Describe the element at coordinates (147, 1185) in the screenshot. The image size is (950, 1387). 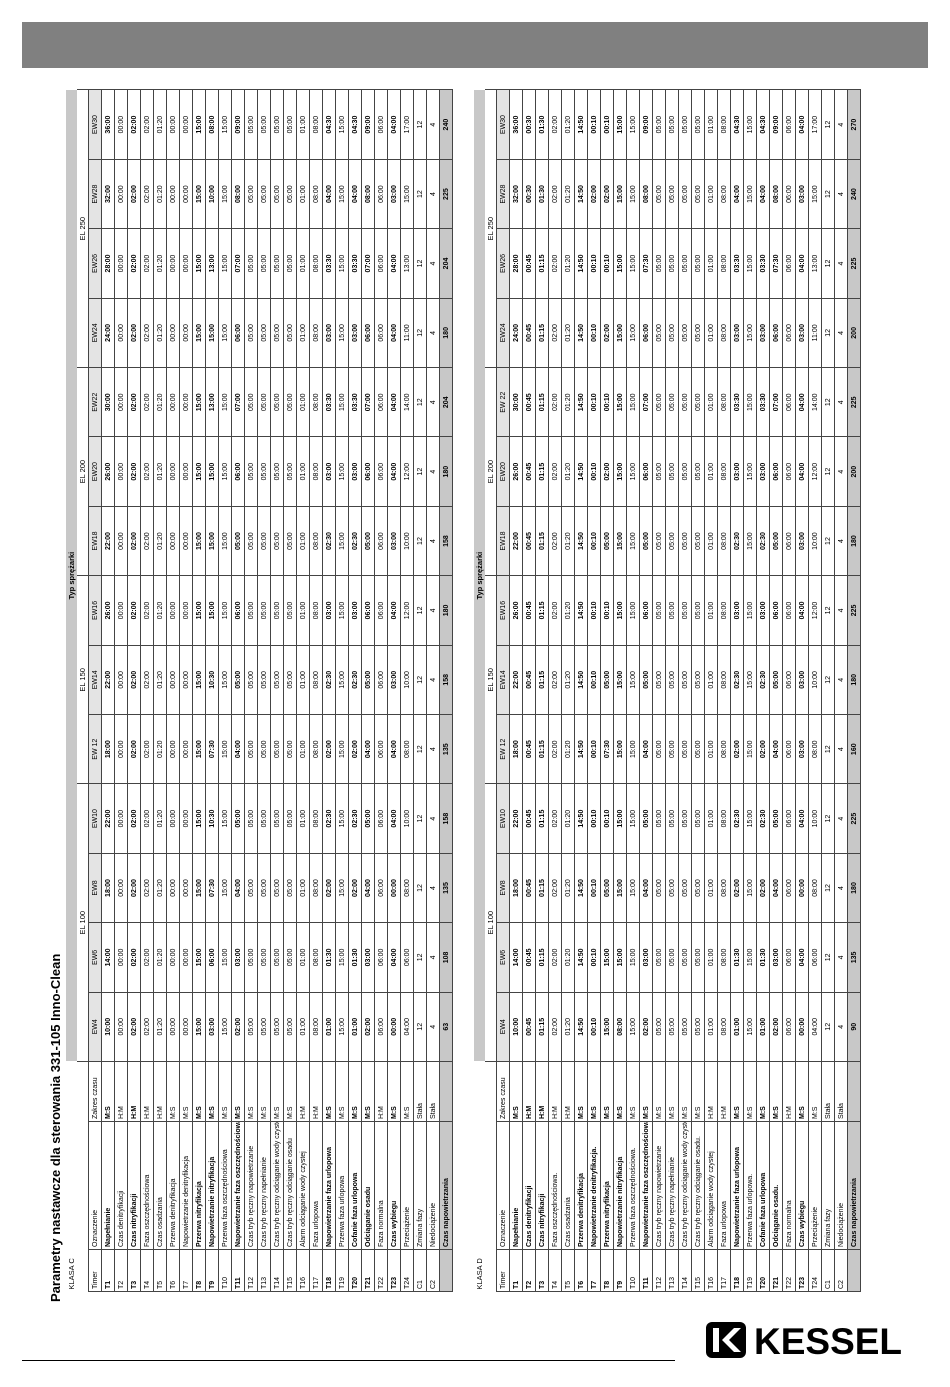
I see `description: Faza oszczędnościowa` at that location.